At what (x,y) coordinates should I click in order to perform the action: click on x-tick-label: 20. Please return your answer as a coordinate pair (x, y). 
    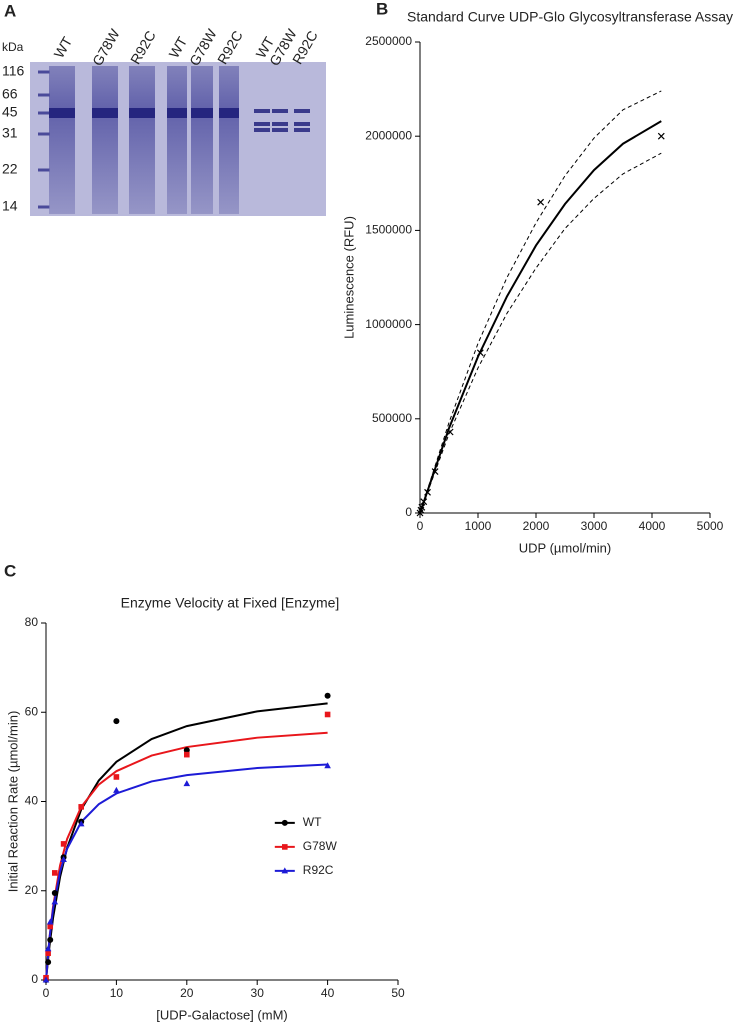
    Looking at the image, I should click on (187, 993).